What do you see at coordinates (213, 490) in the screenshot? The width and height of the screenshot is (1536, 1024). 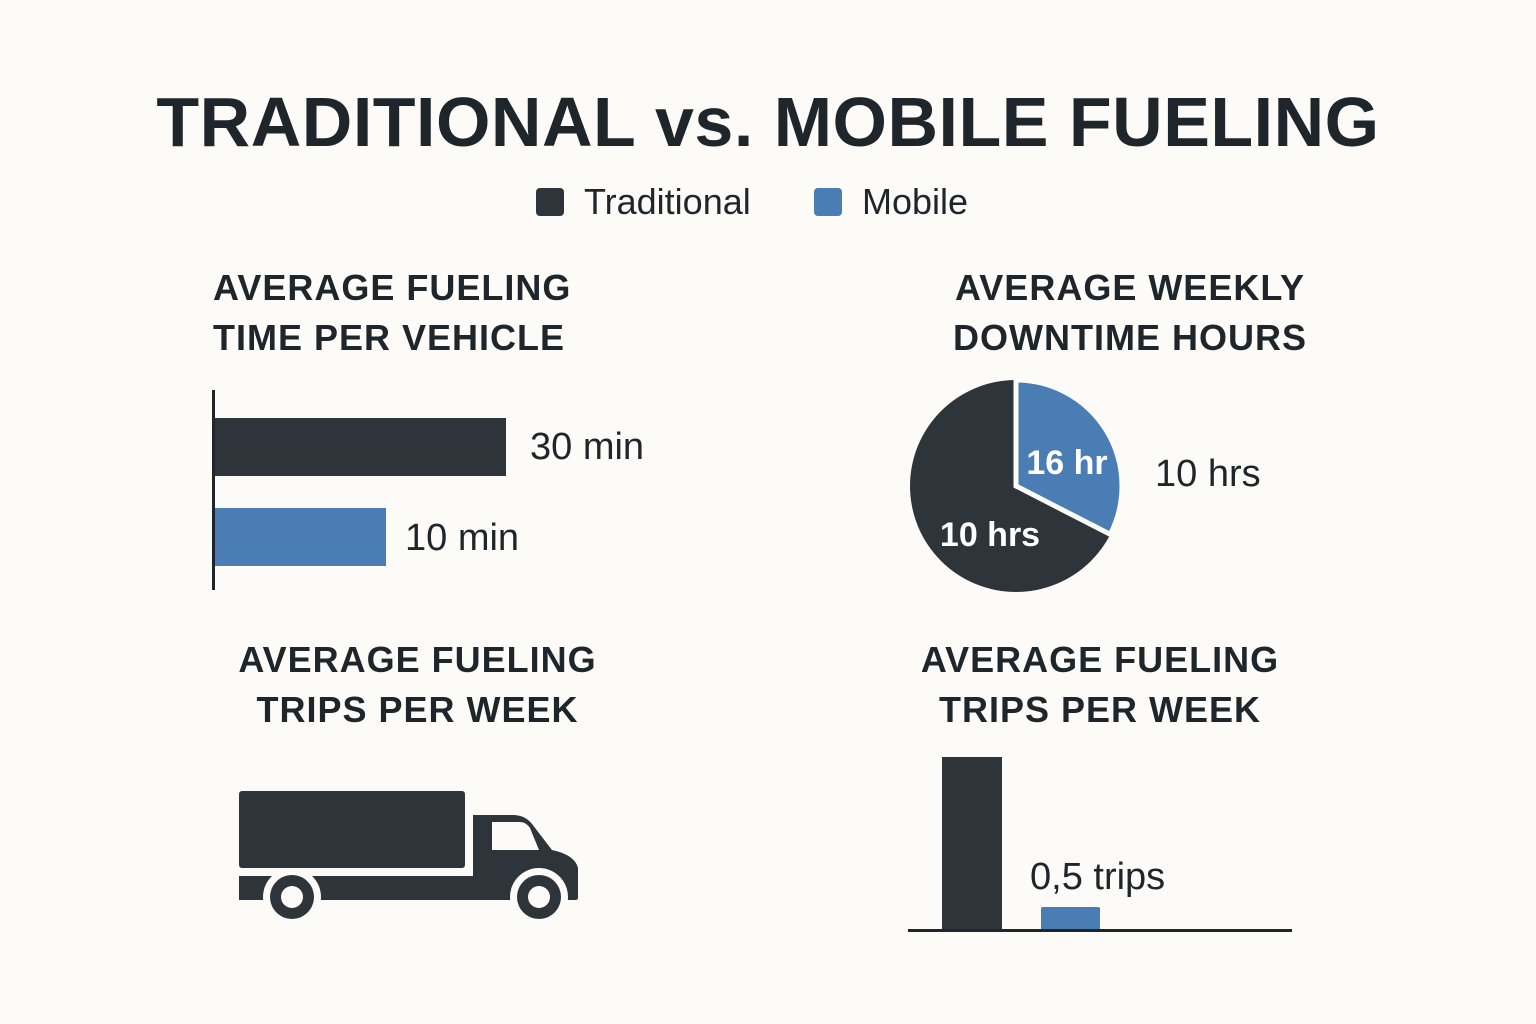 I see `fueling-time-axis` at bounding box center [213, 490].